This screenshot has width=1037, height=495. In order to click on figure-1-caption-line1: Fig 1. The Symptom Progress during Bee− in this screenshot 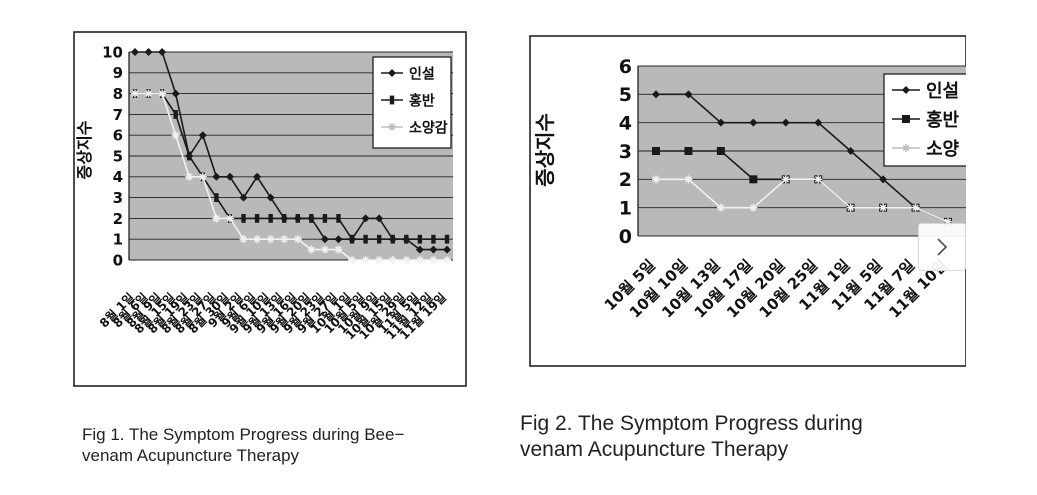, I will do `click(243, 434)`.